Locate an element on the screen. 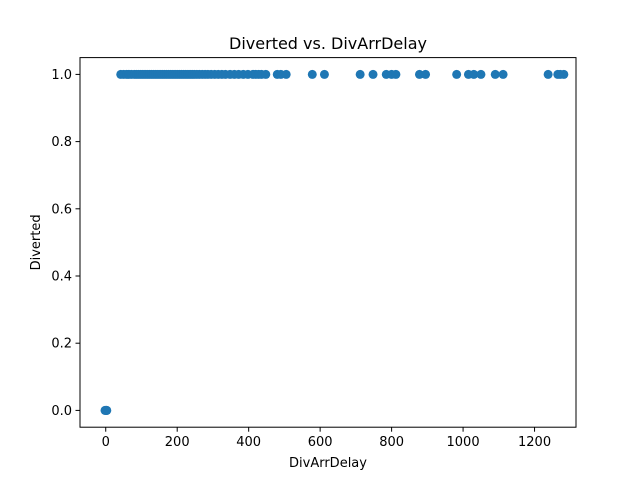 This screenshot has width=640, height=480. x-tick-label: 1200 is located at coordinates (534, 442).